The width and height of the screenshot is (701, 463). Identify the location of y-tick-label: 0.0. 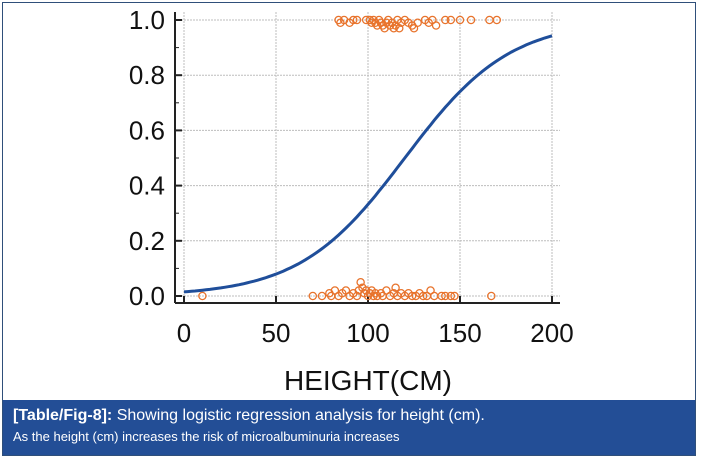
(147, 296).